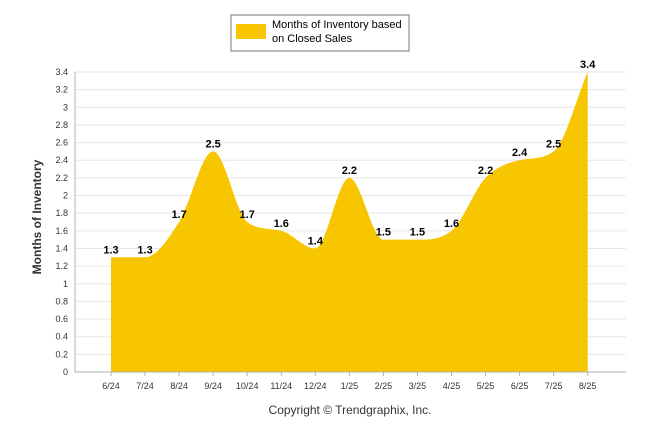 The width and height of the screenshot is (646, 434). I want to click on y-tick-label: 0.2, so click(61, 354).